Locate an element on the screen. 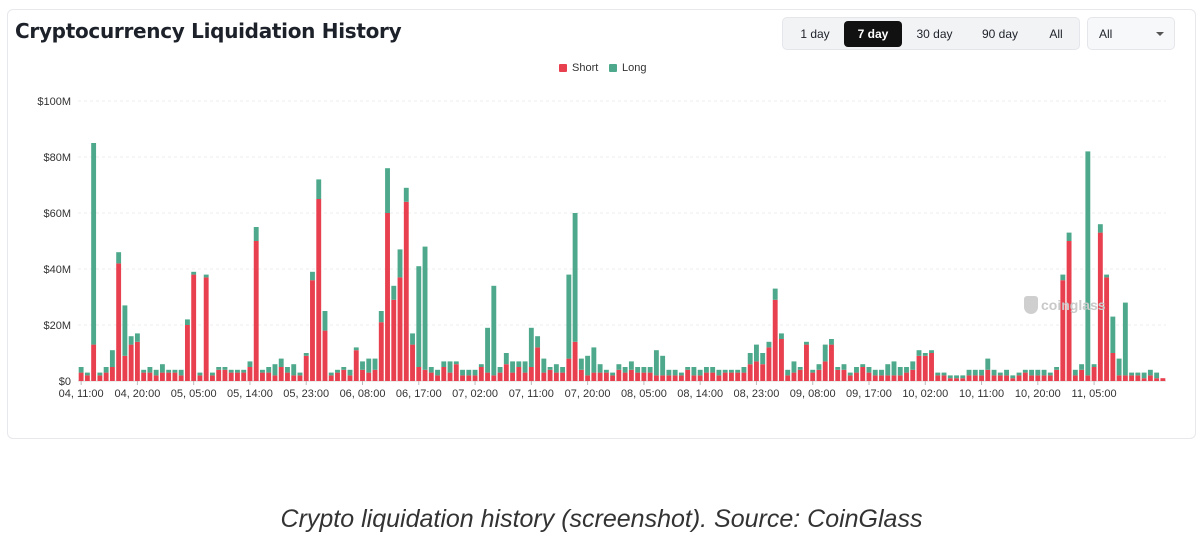 The image size is (1203, 552). legend-item-long: Long is located at coordinates (627, 68).